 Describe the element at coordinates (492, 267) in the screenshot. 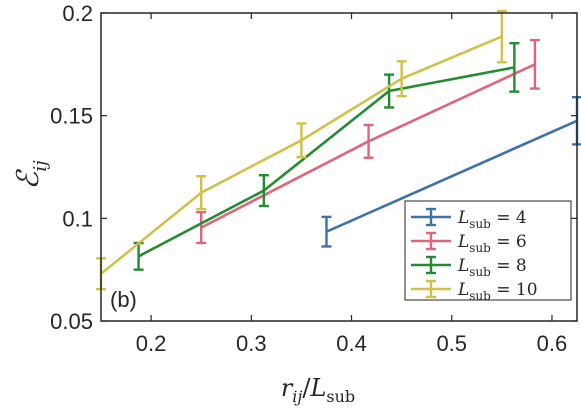

I see `legend-label: Lsub = 8` at that location.